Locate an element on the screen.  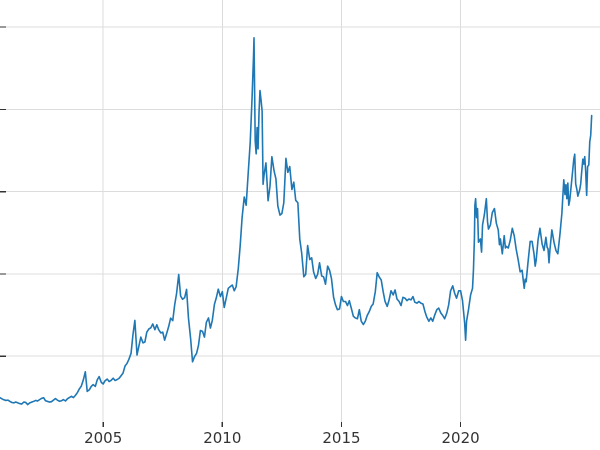
x-tick-label: 2010 is located at coordinates (222, 438).